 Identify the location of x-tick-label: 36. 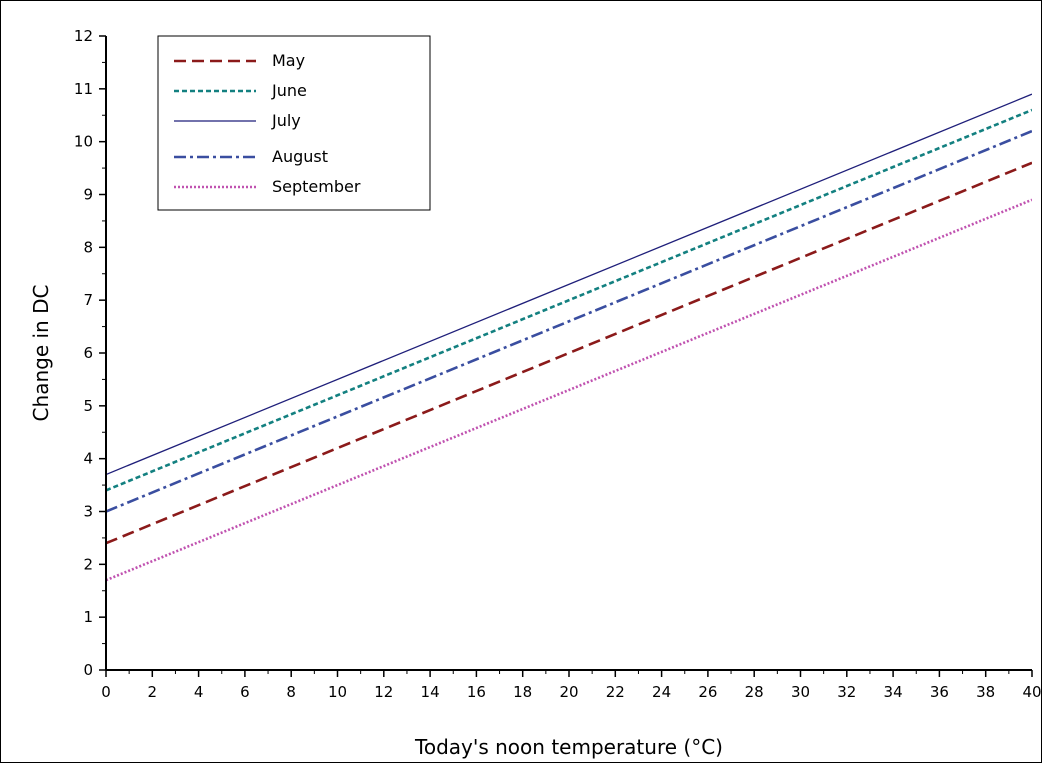
(939, 692).